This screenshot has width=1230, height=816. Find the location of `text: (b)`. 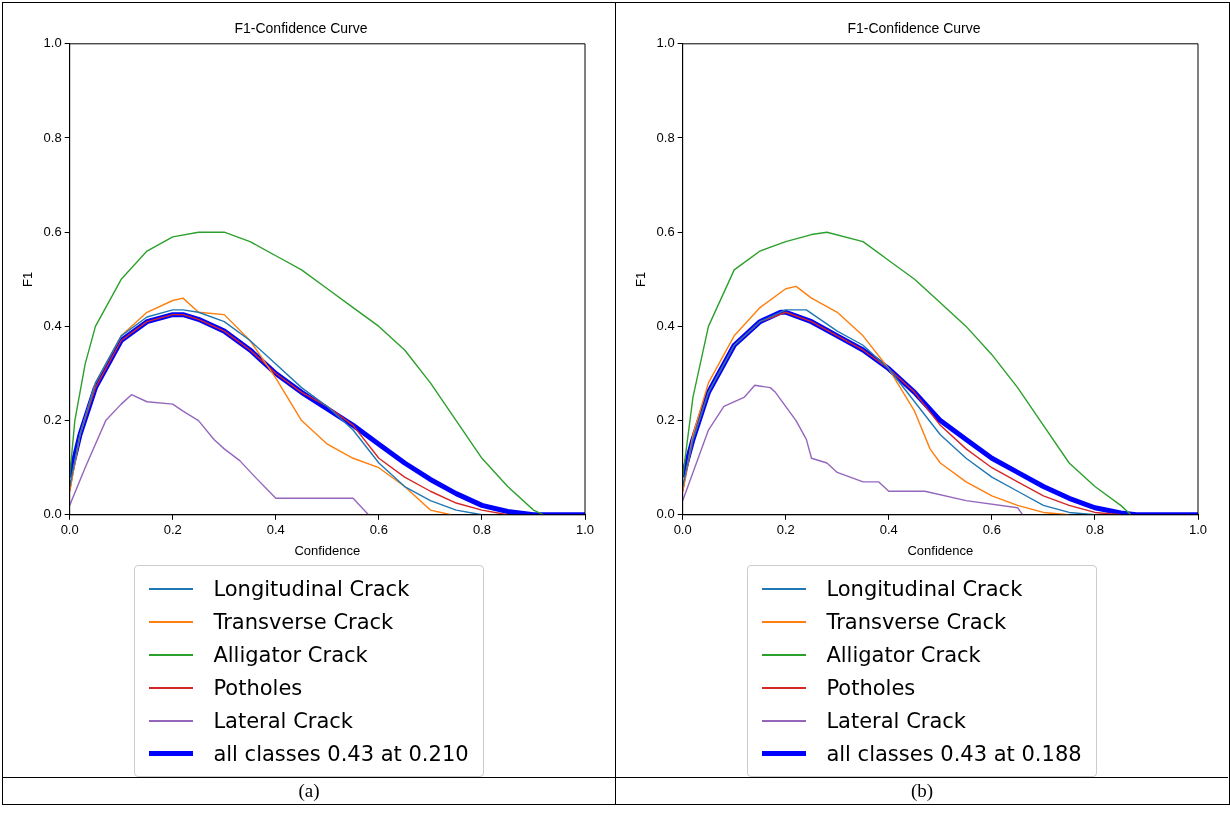

text: (b) is located at coordinates (922, 790).